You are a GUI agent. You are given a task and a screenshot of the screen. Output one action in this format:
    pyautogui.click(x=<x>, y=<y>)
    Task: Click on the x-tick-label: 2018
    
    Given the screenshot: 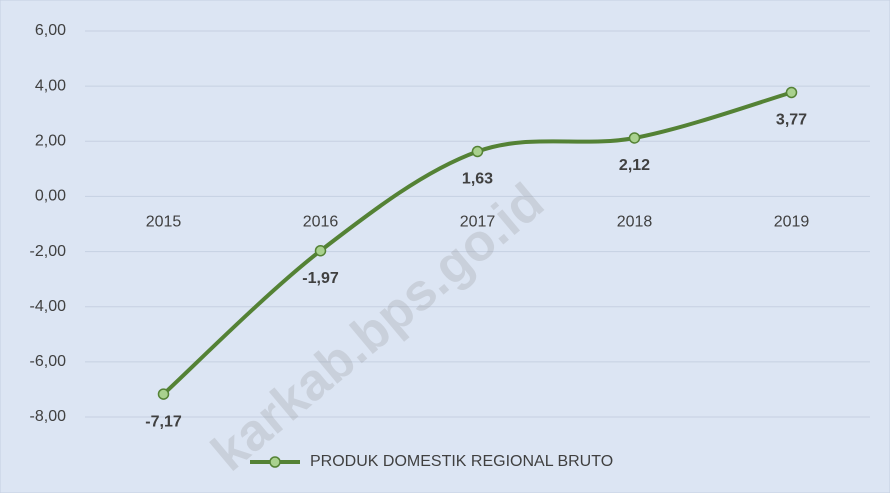 What is the action you would take?
    pyautogui.click(x=635, y=222)
    